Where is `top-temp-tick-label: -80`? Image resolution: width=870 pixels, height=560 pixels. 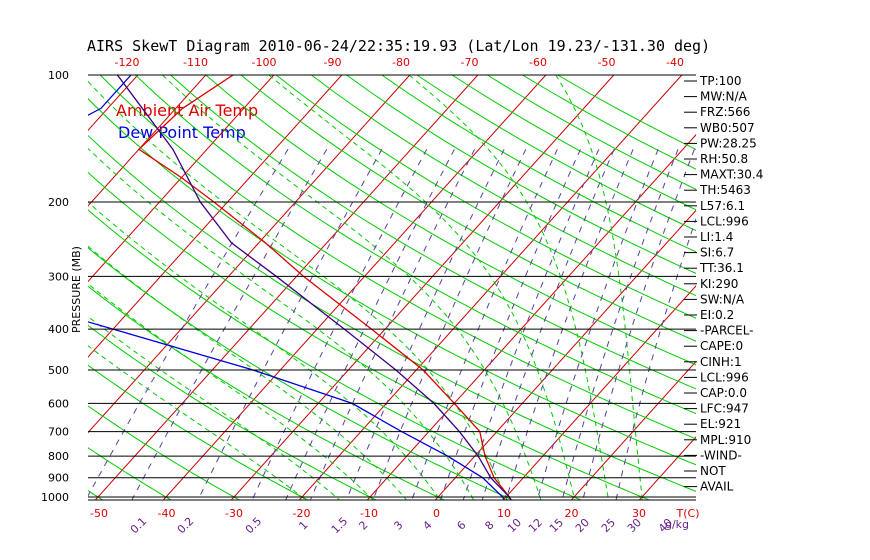 top-temp-tick-label: -80 is located at coordinates (401, 62).